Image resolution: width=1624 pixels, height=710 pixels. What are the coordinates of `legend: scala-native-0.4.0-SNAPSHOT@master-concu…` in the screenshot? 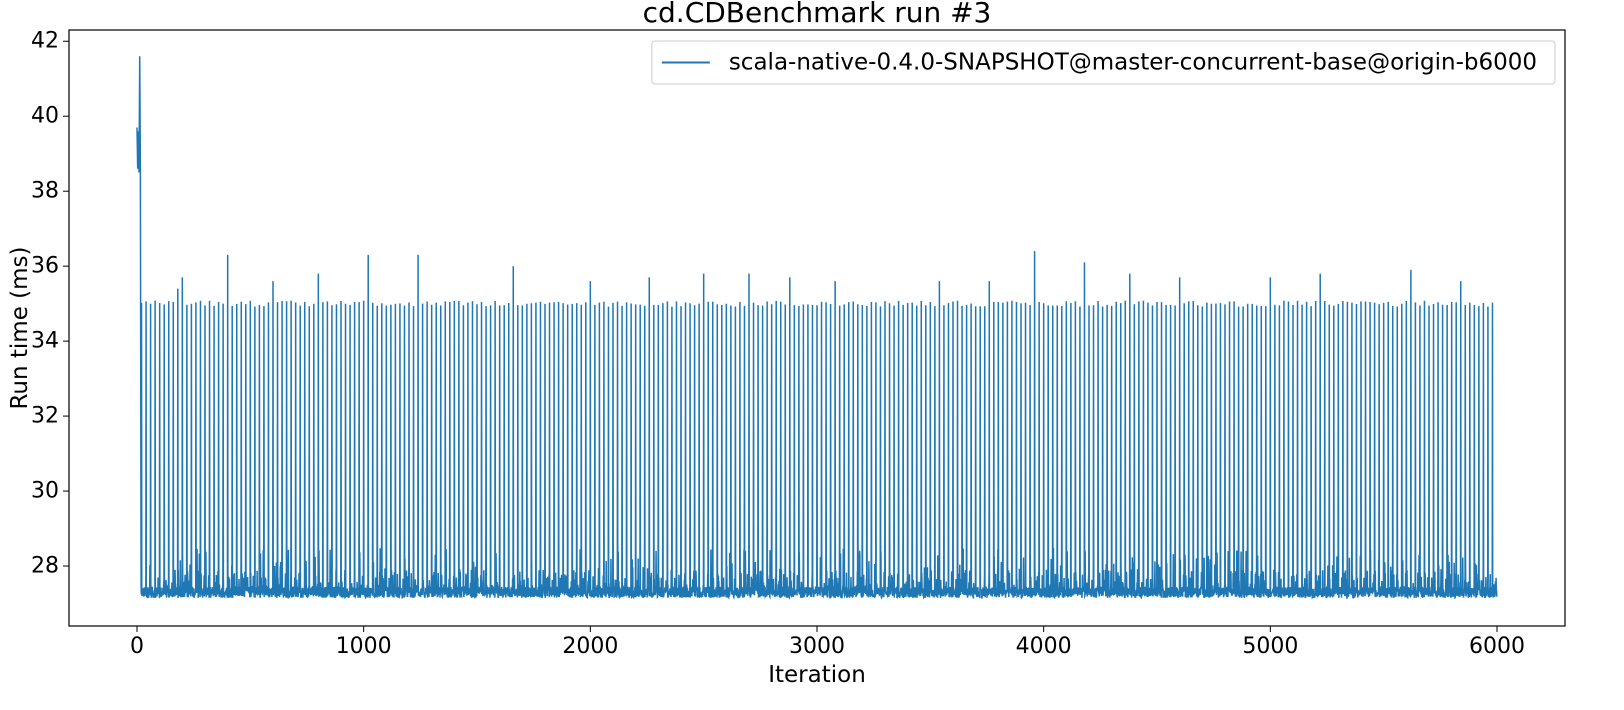 It's located at (1103, 62).